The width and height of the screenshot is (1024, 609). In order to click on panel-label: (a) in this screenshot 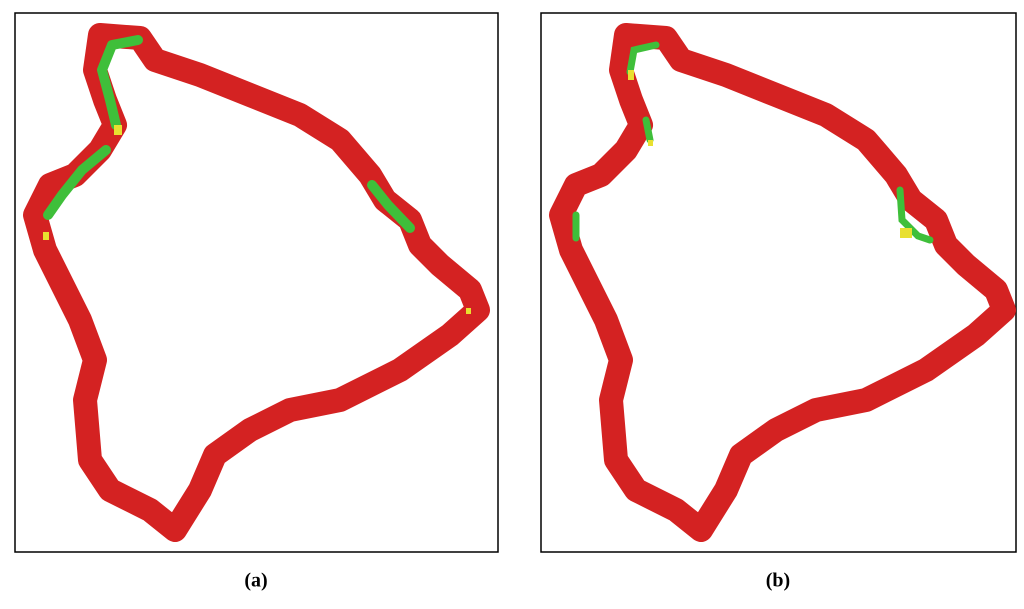, I will do `click(255, 581)`.